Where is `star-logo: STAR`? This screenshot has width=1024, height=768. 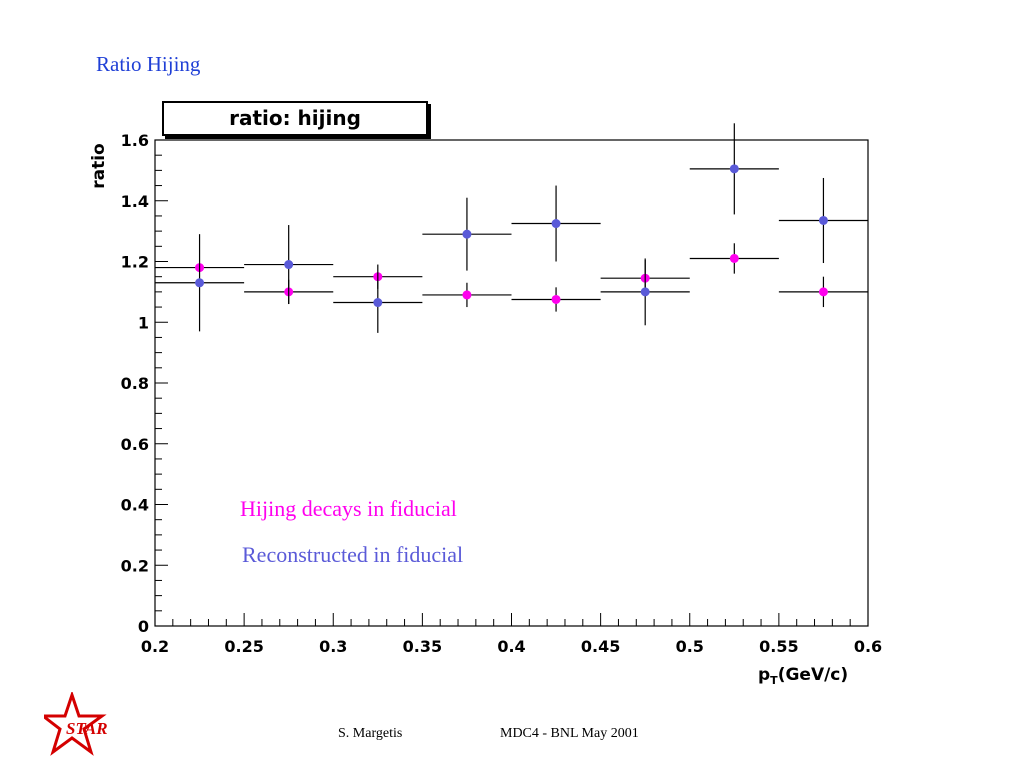 star-logo: STAR is located at coordinates (76, 724).